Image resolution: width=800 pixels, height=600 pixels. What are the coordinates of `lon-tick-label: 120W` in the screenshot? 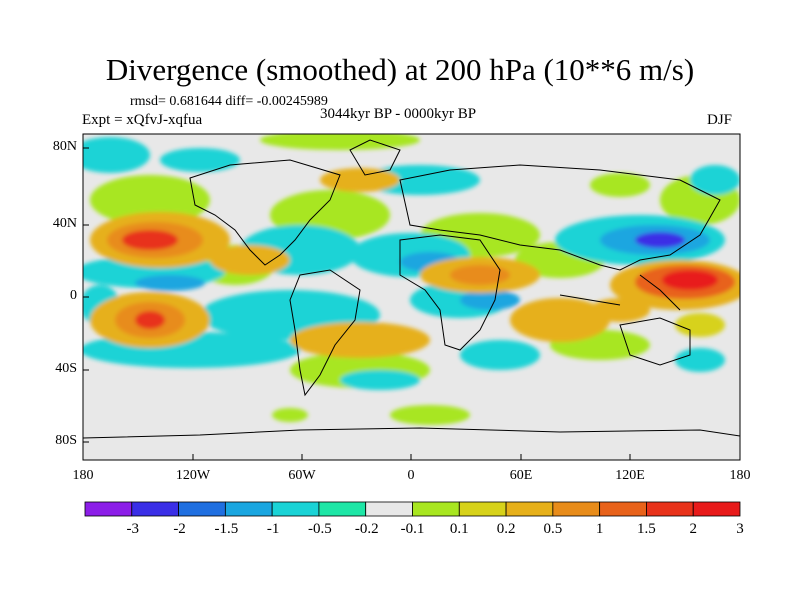 It's located at (193, 475).